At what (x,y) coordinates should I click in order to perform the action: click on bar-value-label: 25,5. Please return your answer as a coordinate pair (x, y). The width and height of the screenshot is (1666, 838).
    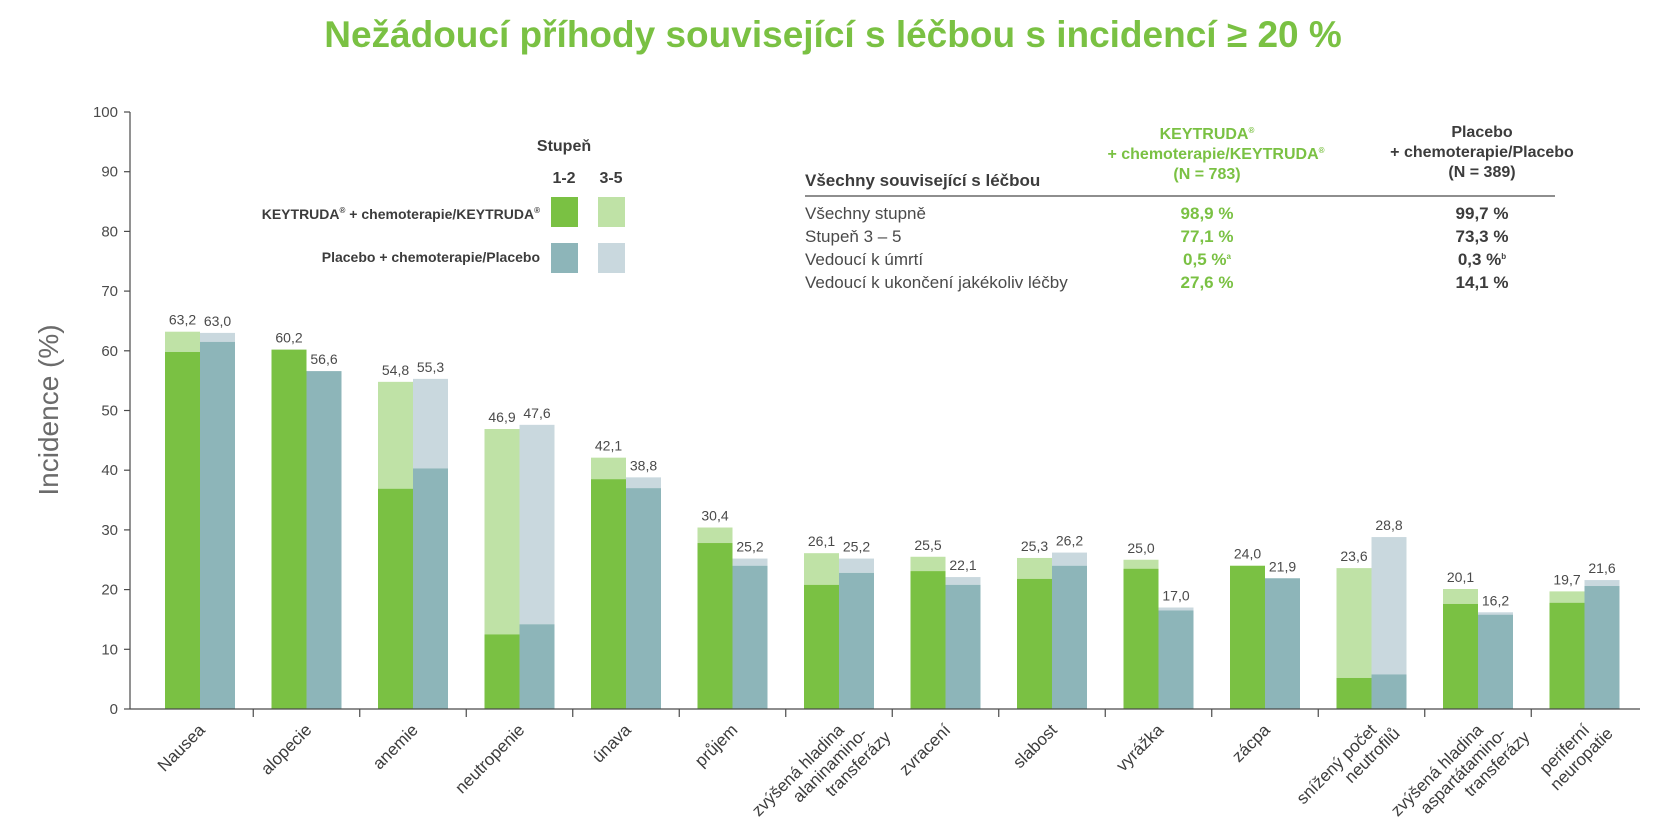
    Looking at the image, I should click on (927, 545).